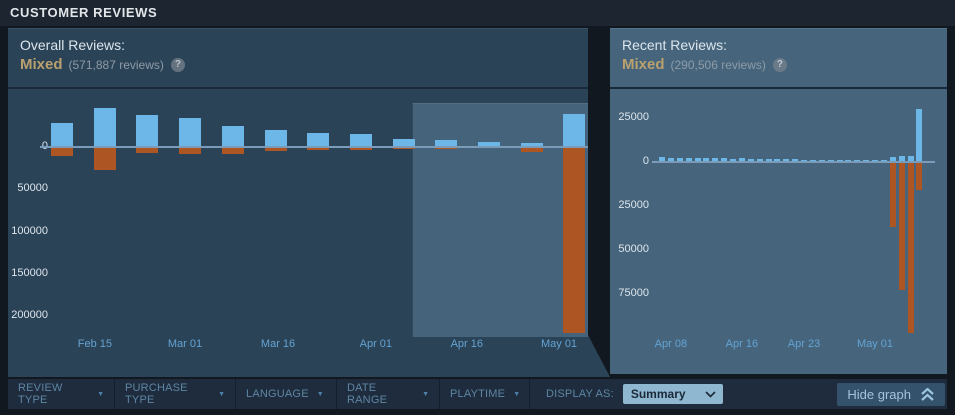  What do you see at coordinates (185, 344) in the screenshot?
I see `x-axis-date-label: Mar 01` at bounding box center [185, 344].